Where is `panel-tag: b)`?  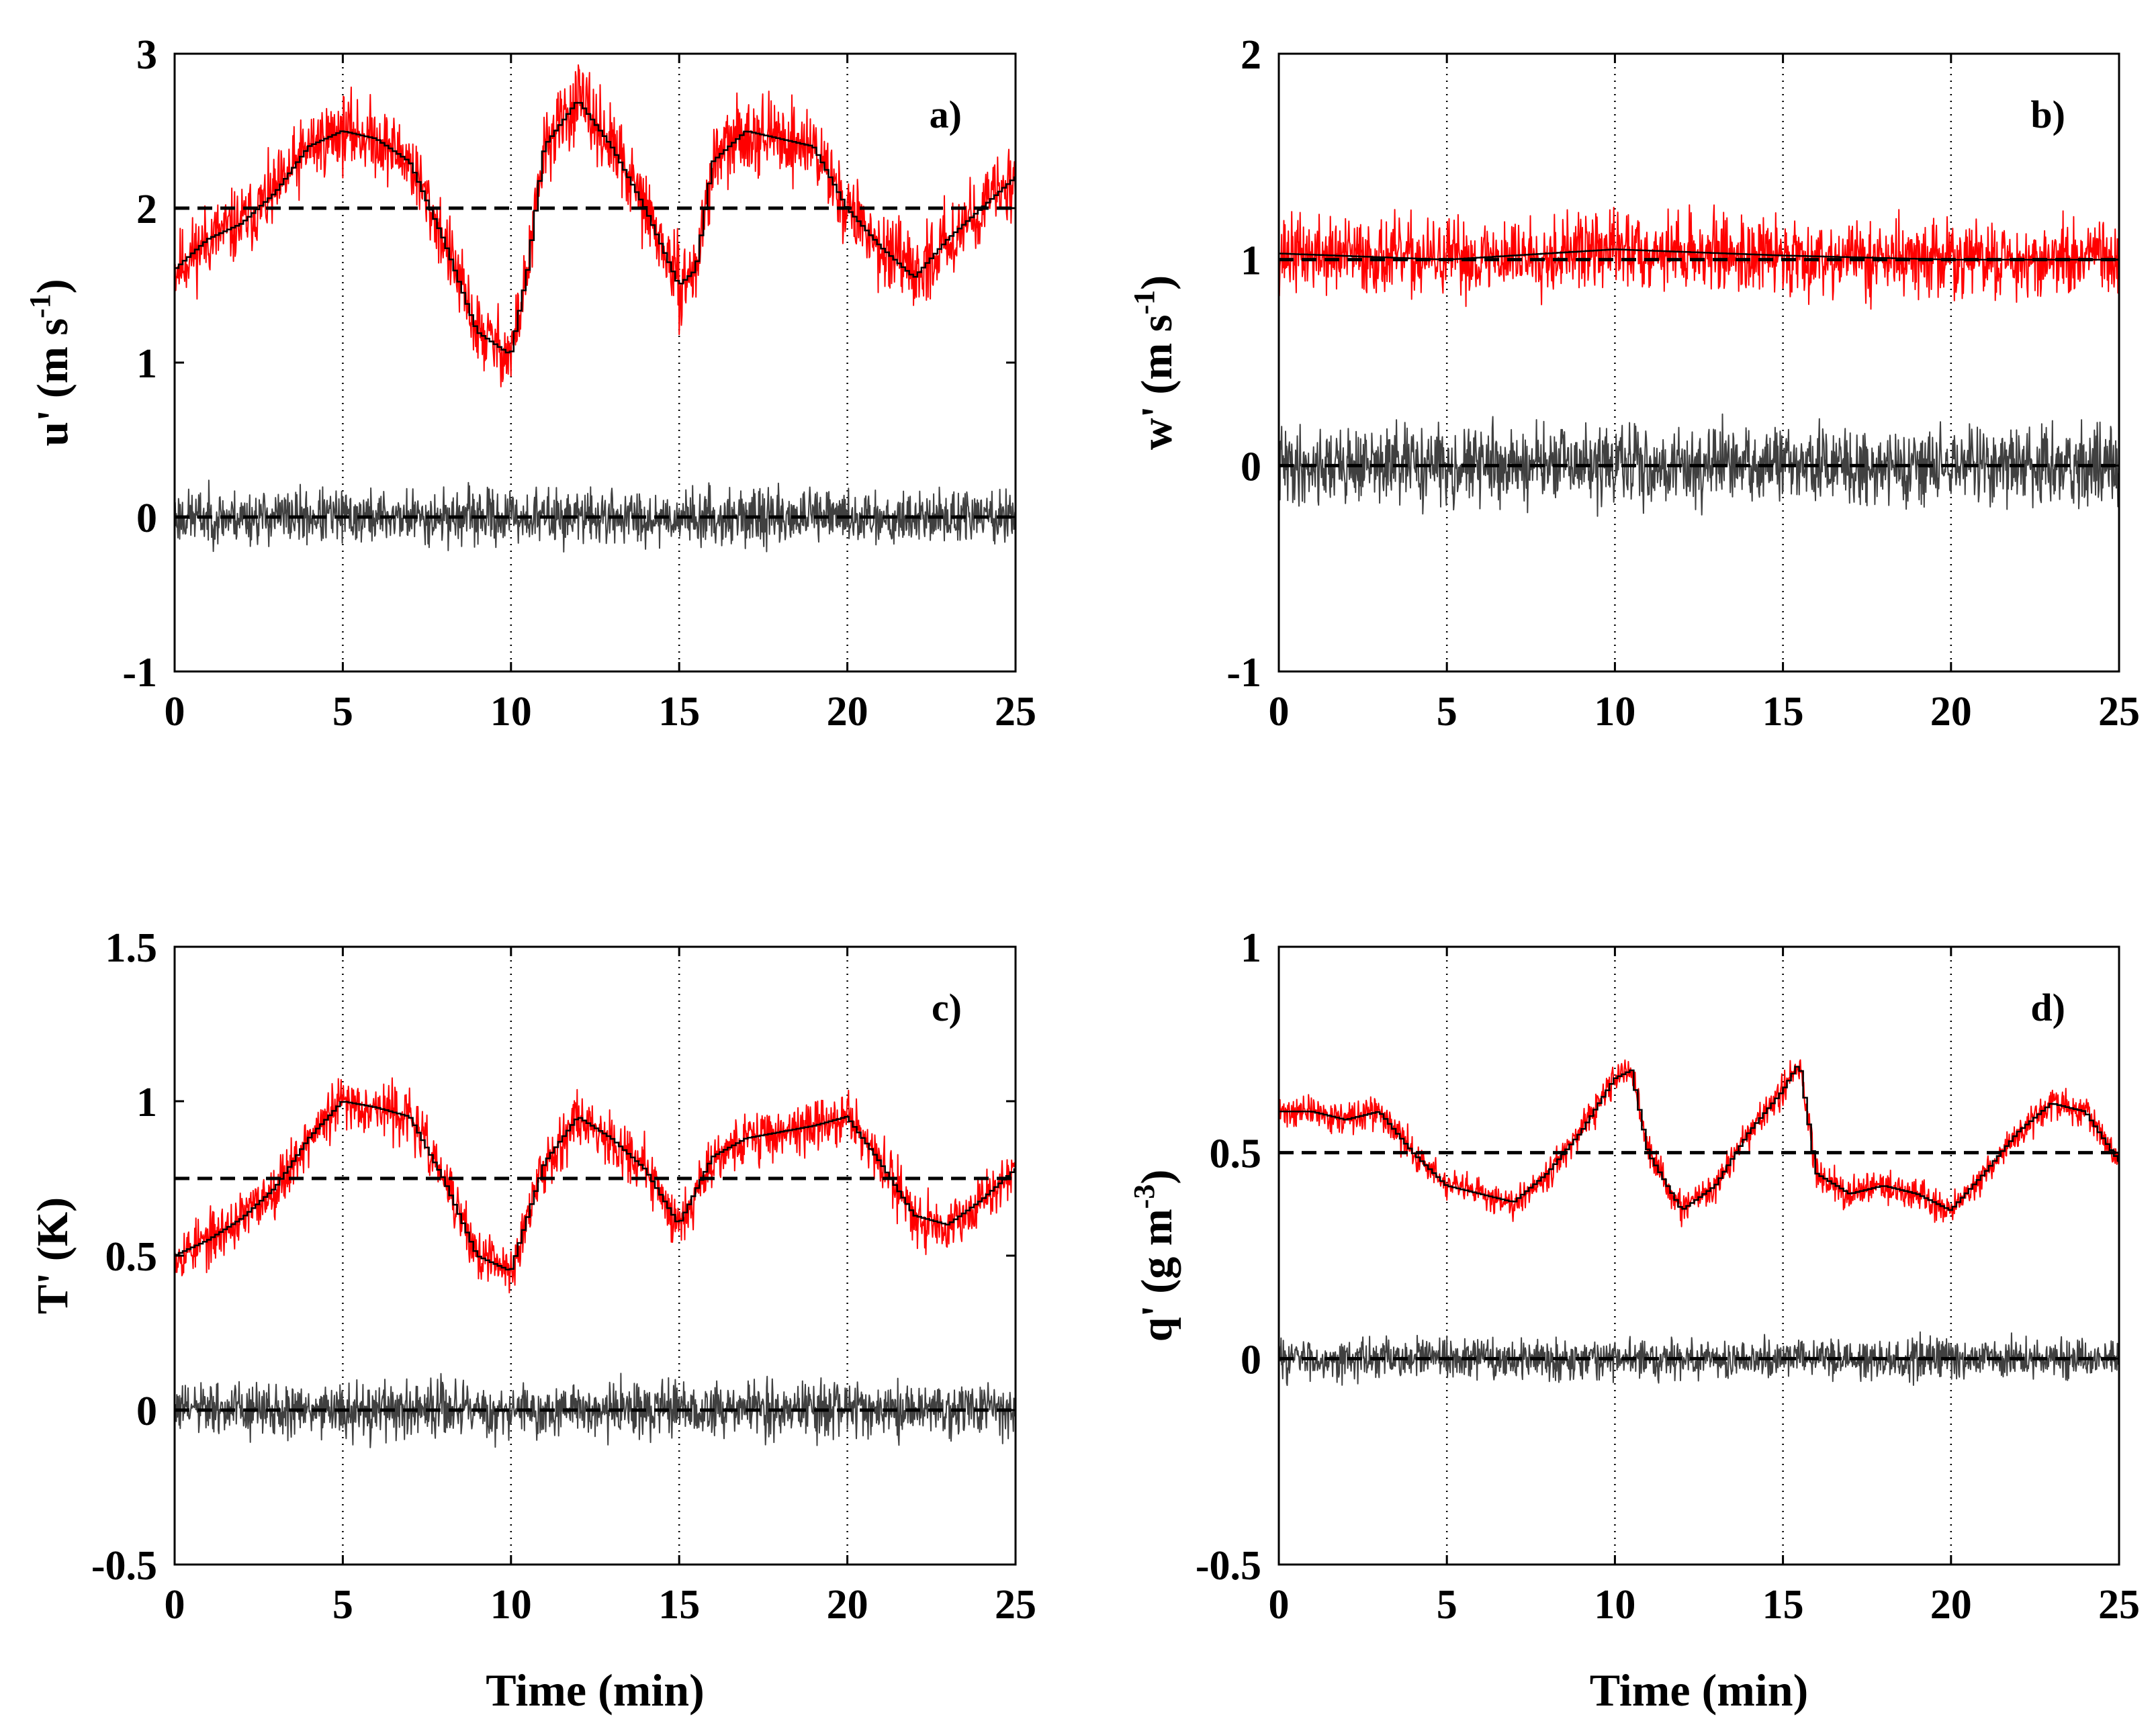
panel-tag: b) is located at coordinates (2047, 114).